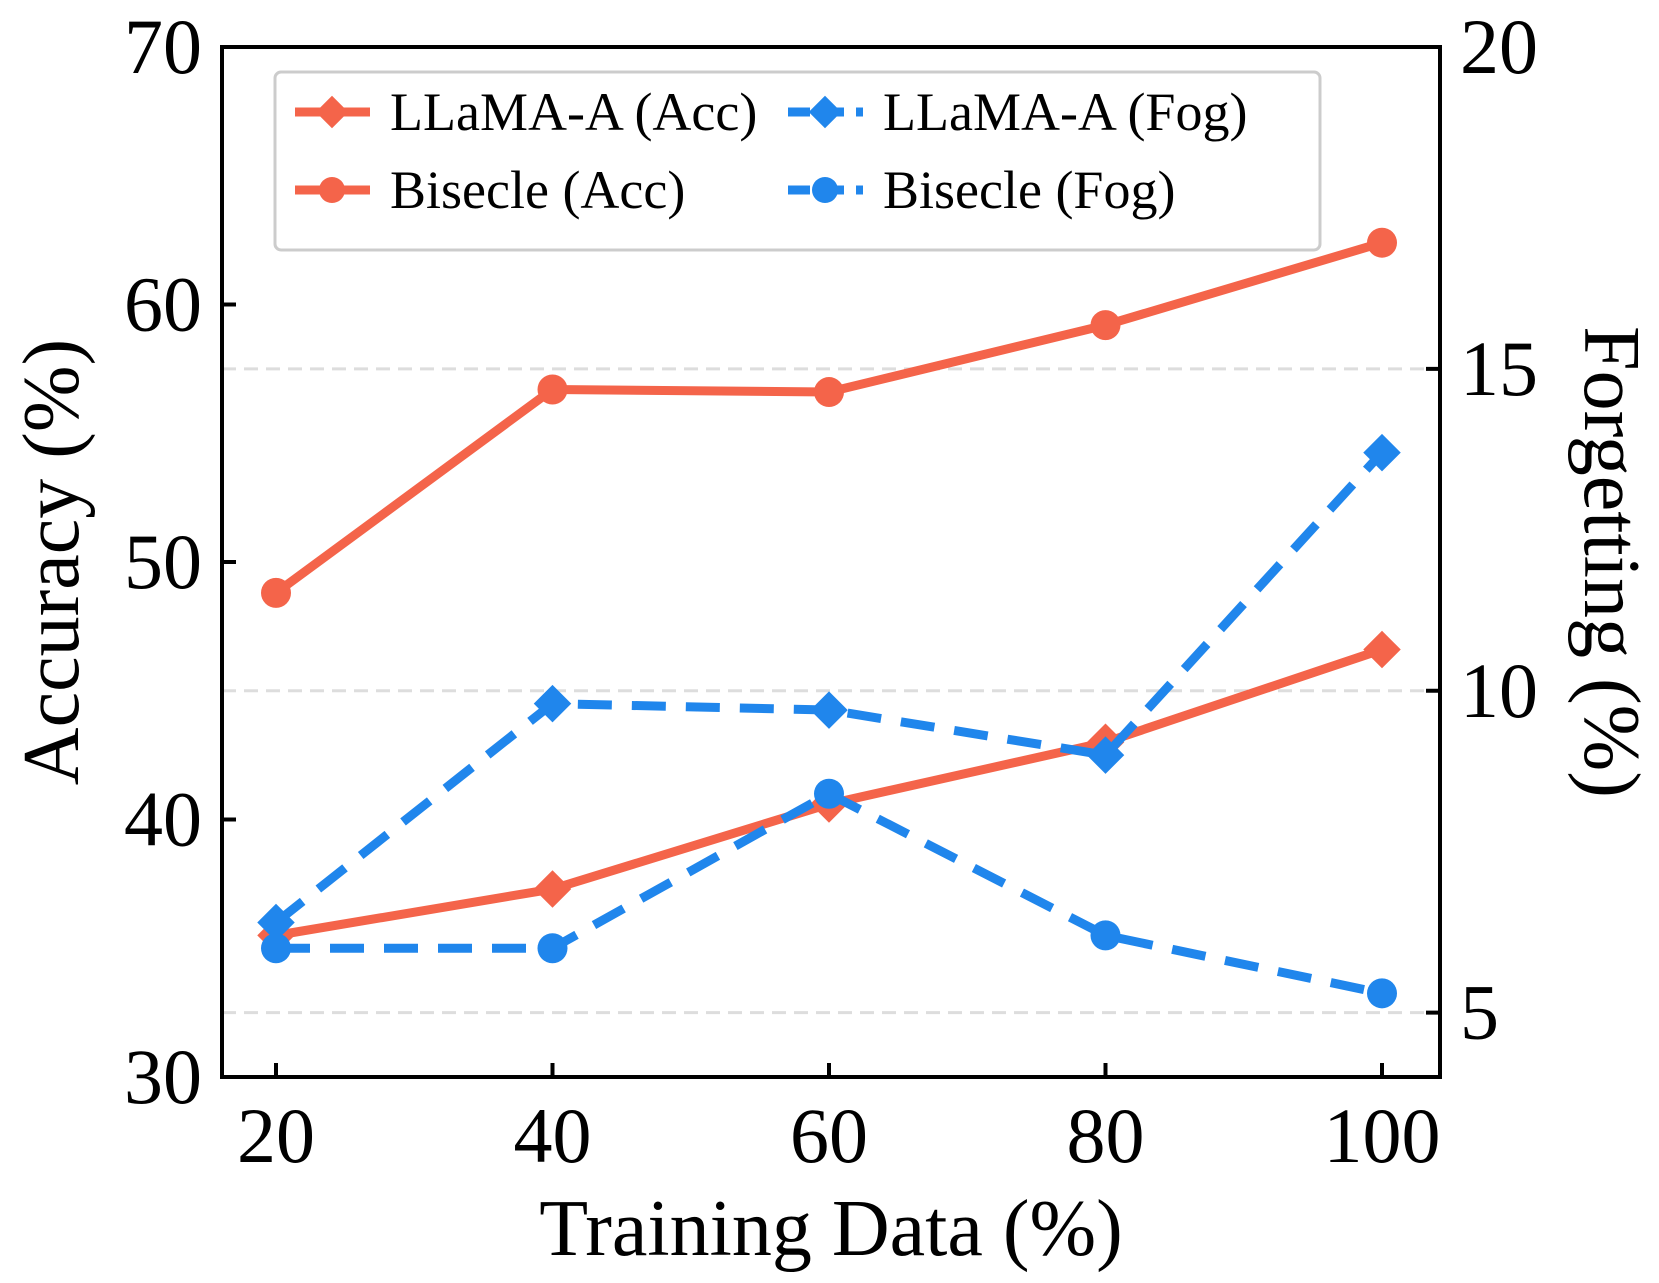 The width and height of the screenshot is (1659, 1283). I want to click on y-tick-label-left: 70, so click(163, 46).